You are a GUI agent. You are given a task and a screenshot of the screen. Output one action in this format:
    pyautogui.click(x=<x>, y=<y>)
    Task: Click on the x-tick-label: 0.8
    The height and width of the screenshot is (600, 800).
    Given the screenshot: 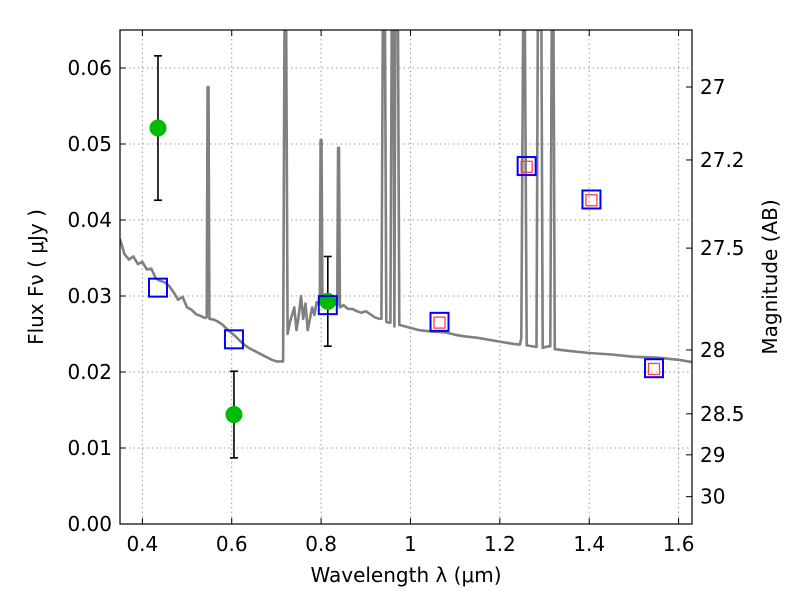 What is the action you would take?
    pyautogui.click(x=321, y=544)
    